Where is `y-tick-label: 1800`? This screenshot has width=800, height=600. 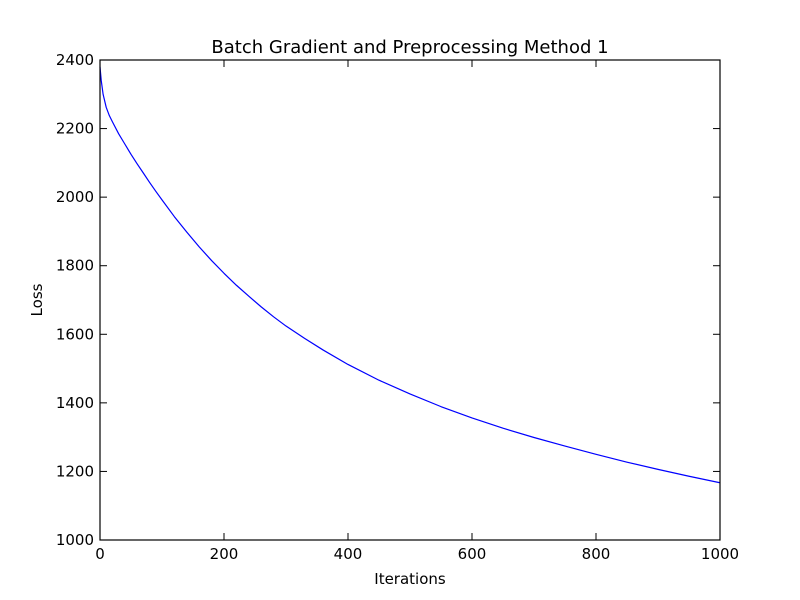
y-tick-label: 1800 is located at coordinates (75, 266).